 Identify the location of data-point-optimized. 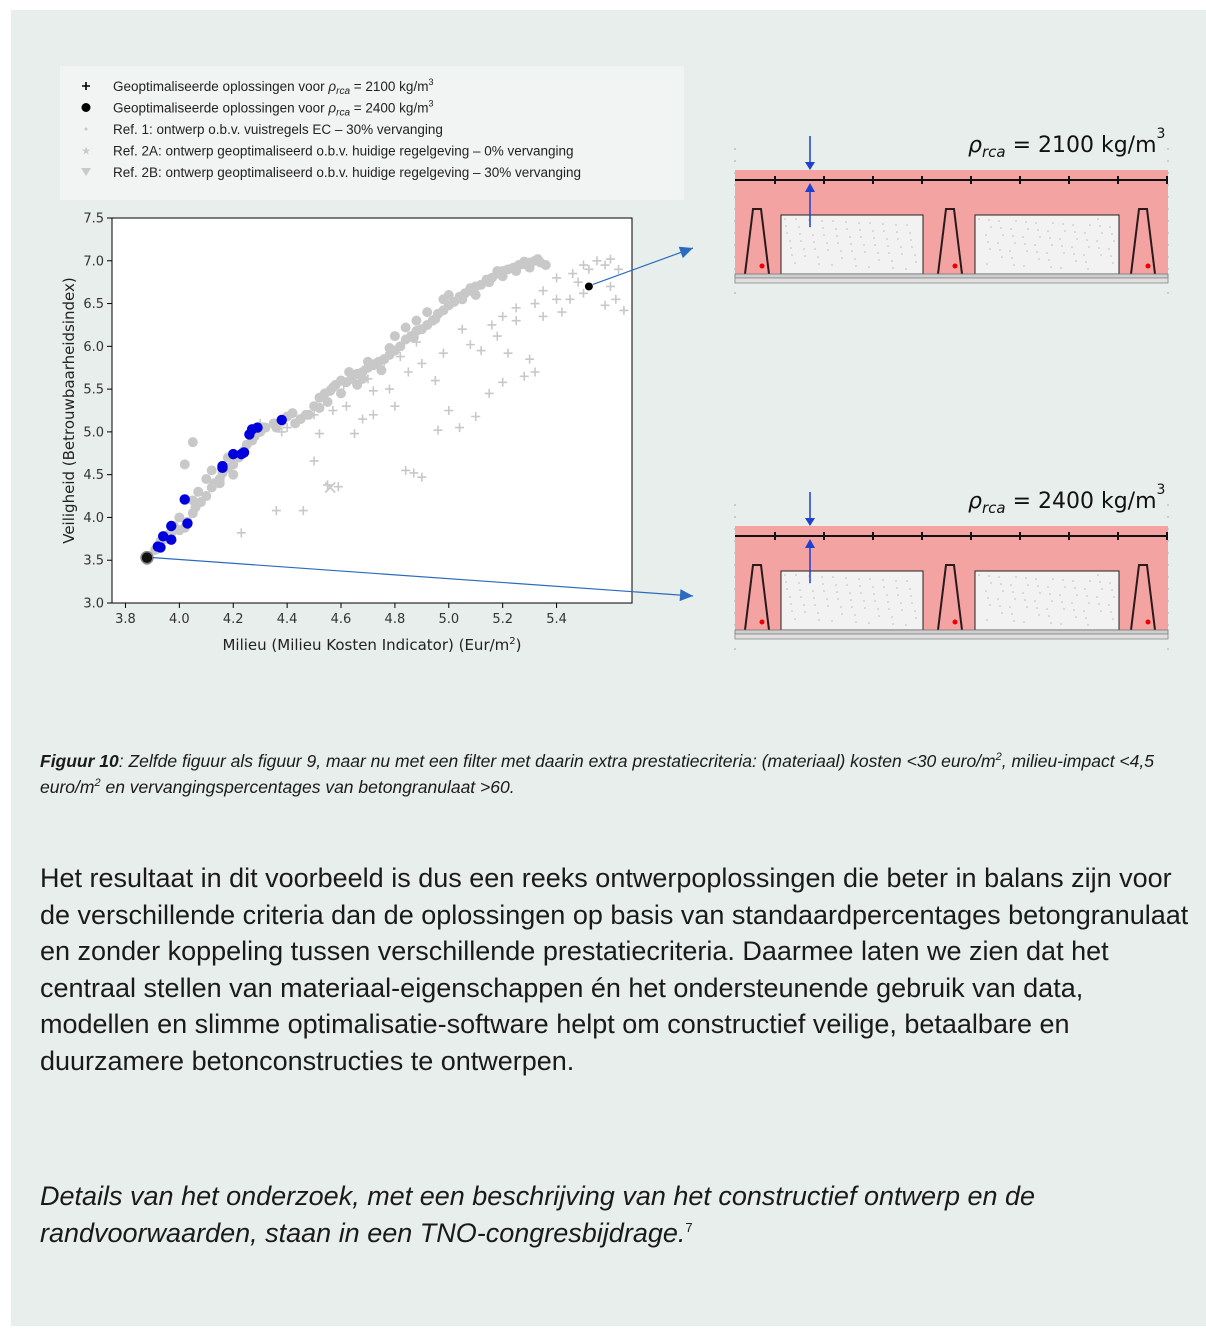
(233, 454).